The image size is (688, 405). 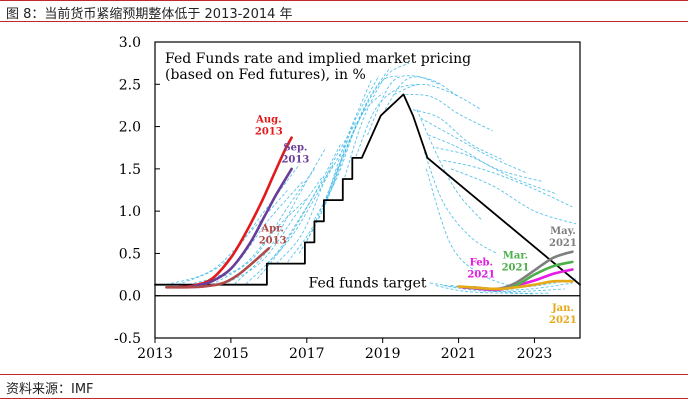 What do you see at coordinates (149, 14) in the screenshot?
I see `figure-caption: 图 8：当前货币紧缩预期整体低于 2013-2014 年` at bounding box center [149, 14].